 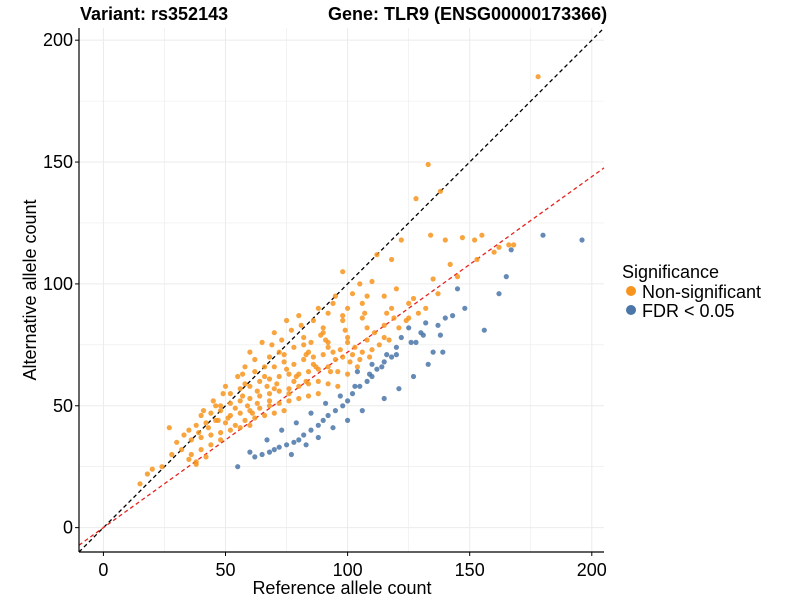 What do you see at coordinates (58, 162) in the screenshot?
I see `y-tick-label: 150` at bounding box center [58, 162].